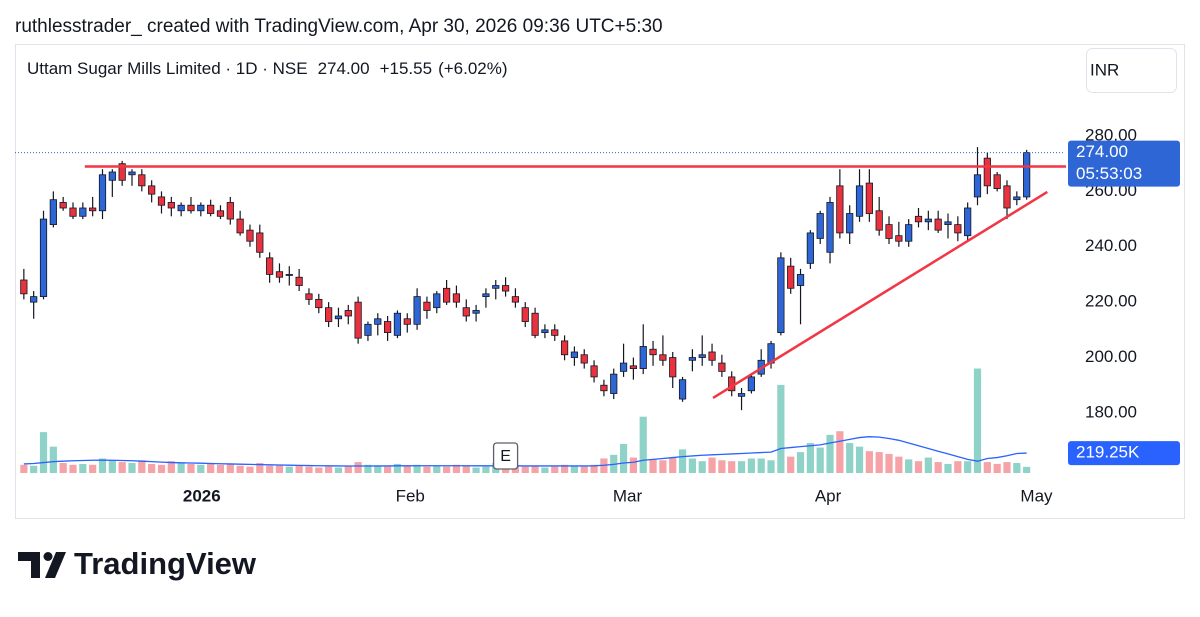 This screenshot has height=617, width=1200. What do you see at coordinates (1036, 495) in the screenshot?
I see `x-tick-label: May` at bounding box center [1036, 495].